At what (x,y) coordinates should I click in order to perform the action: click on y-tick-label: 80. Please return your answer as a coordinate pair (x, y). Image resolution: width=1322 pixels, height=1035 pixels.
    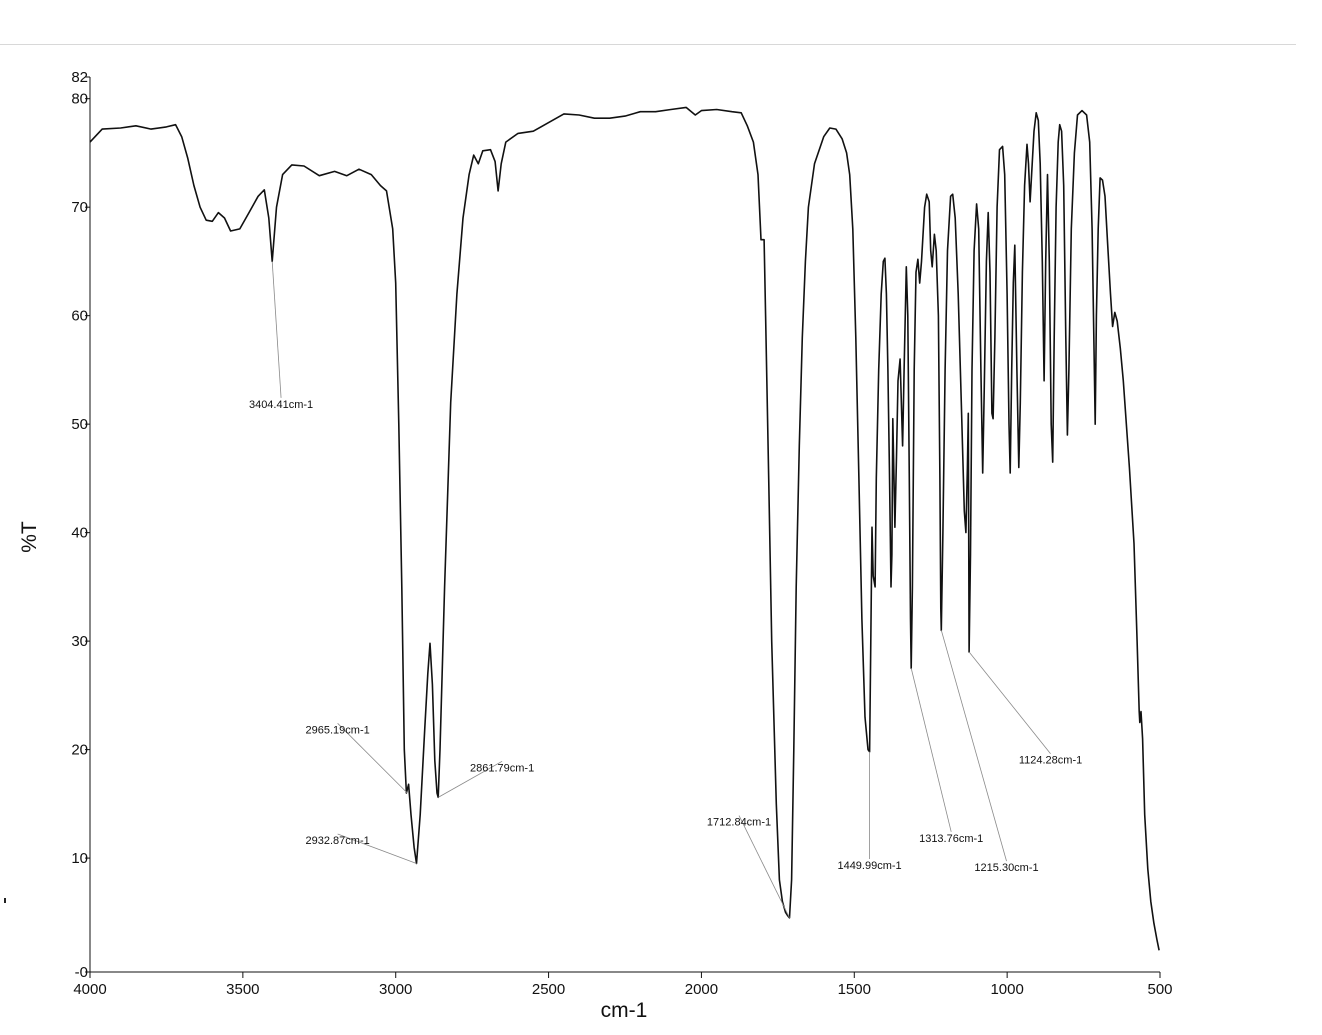
    Looking at the image, I should click on (79, 99).